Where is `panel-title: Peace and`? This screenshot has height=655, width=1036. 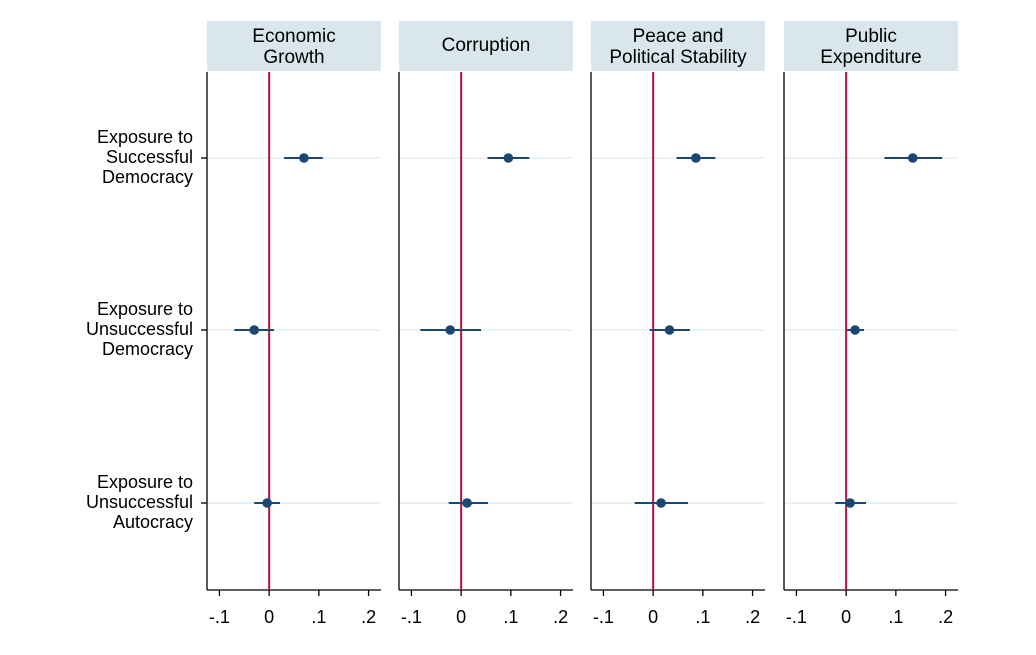
panel-title: Peace and is located at coordinates (678, 36).